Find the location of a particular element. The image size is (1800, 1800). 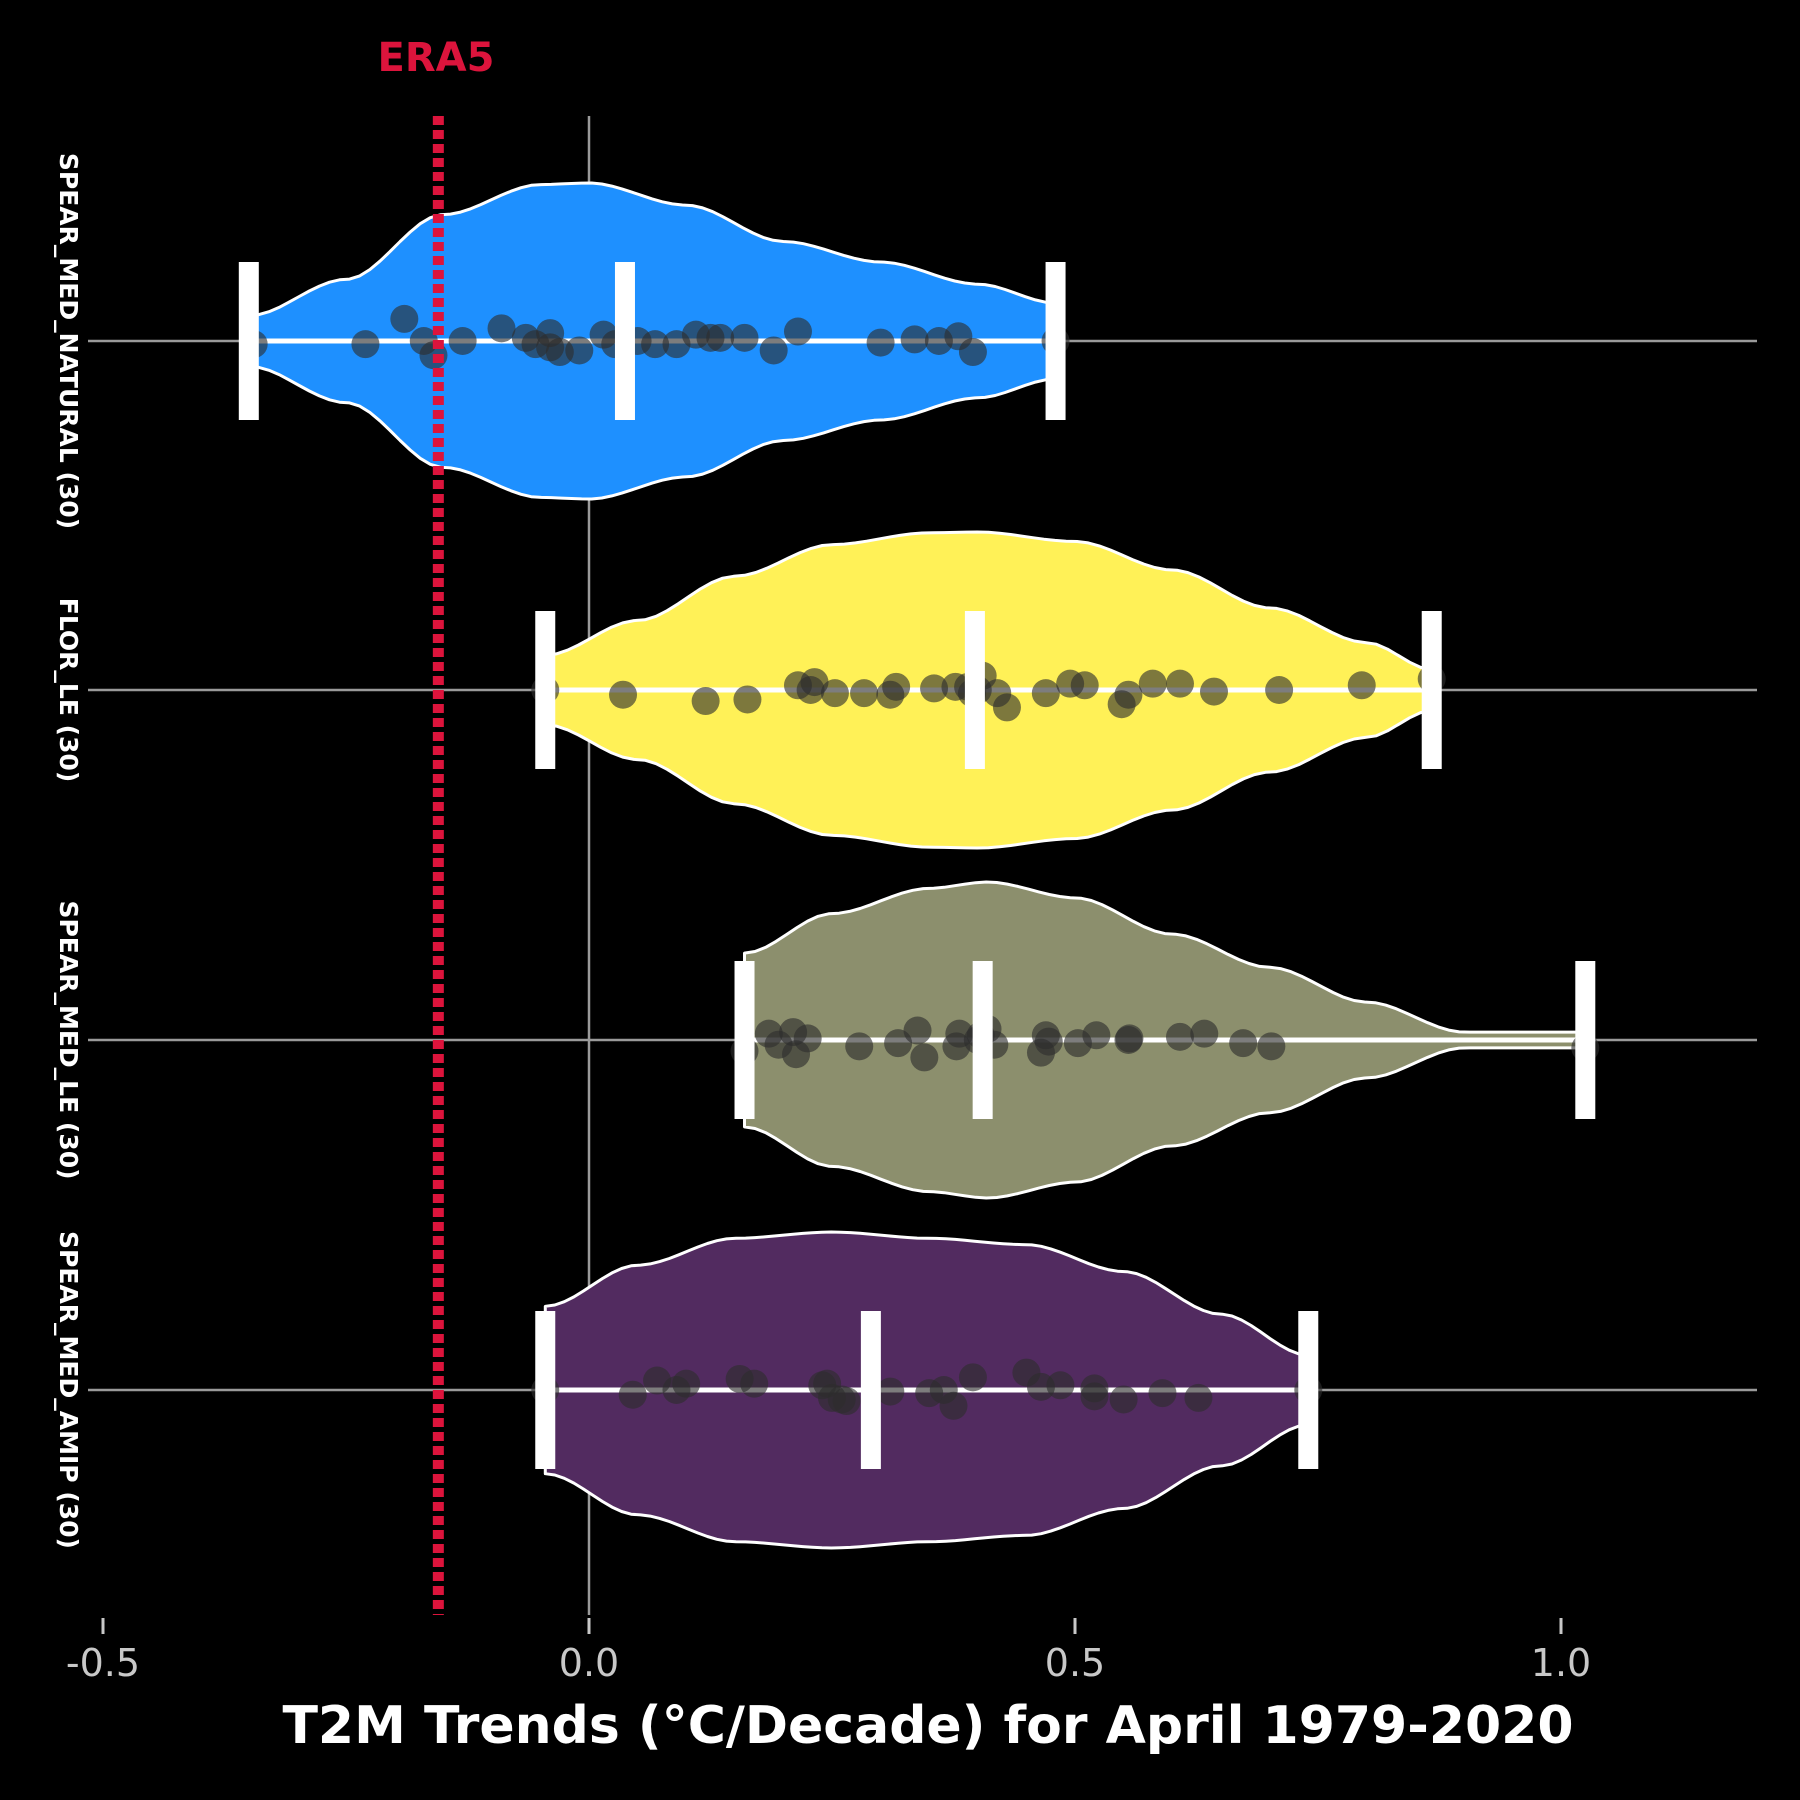

era5-label: ERA5 is located at coordinates (436, 58).